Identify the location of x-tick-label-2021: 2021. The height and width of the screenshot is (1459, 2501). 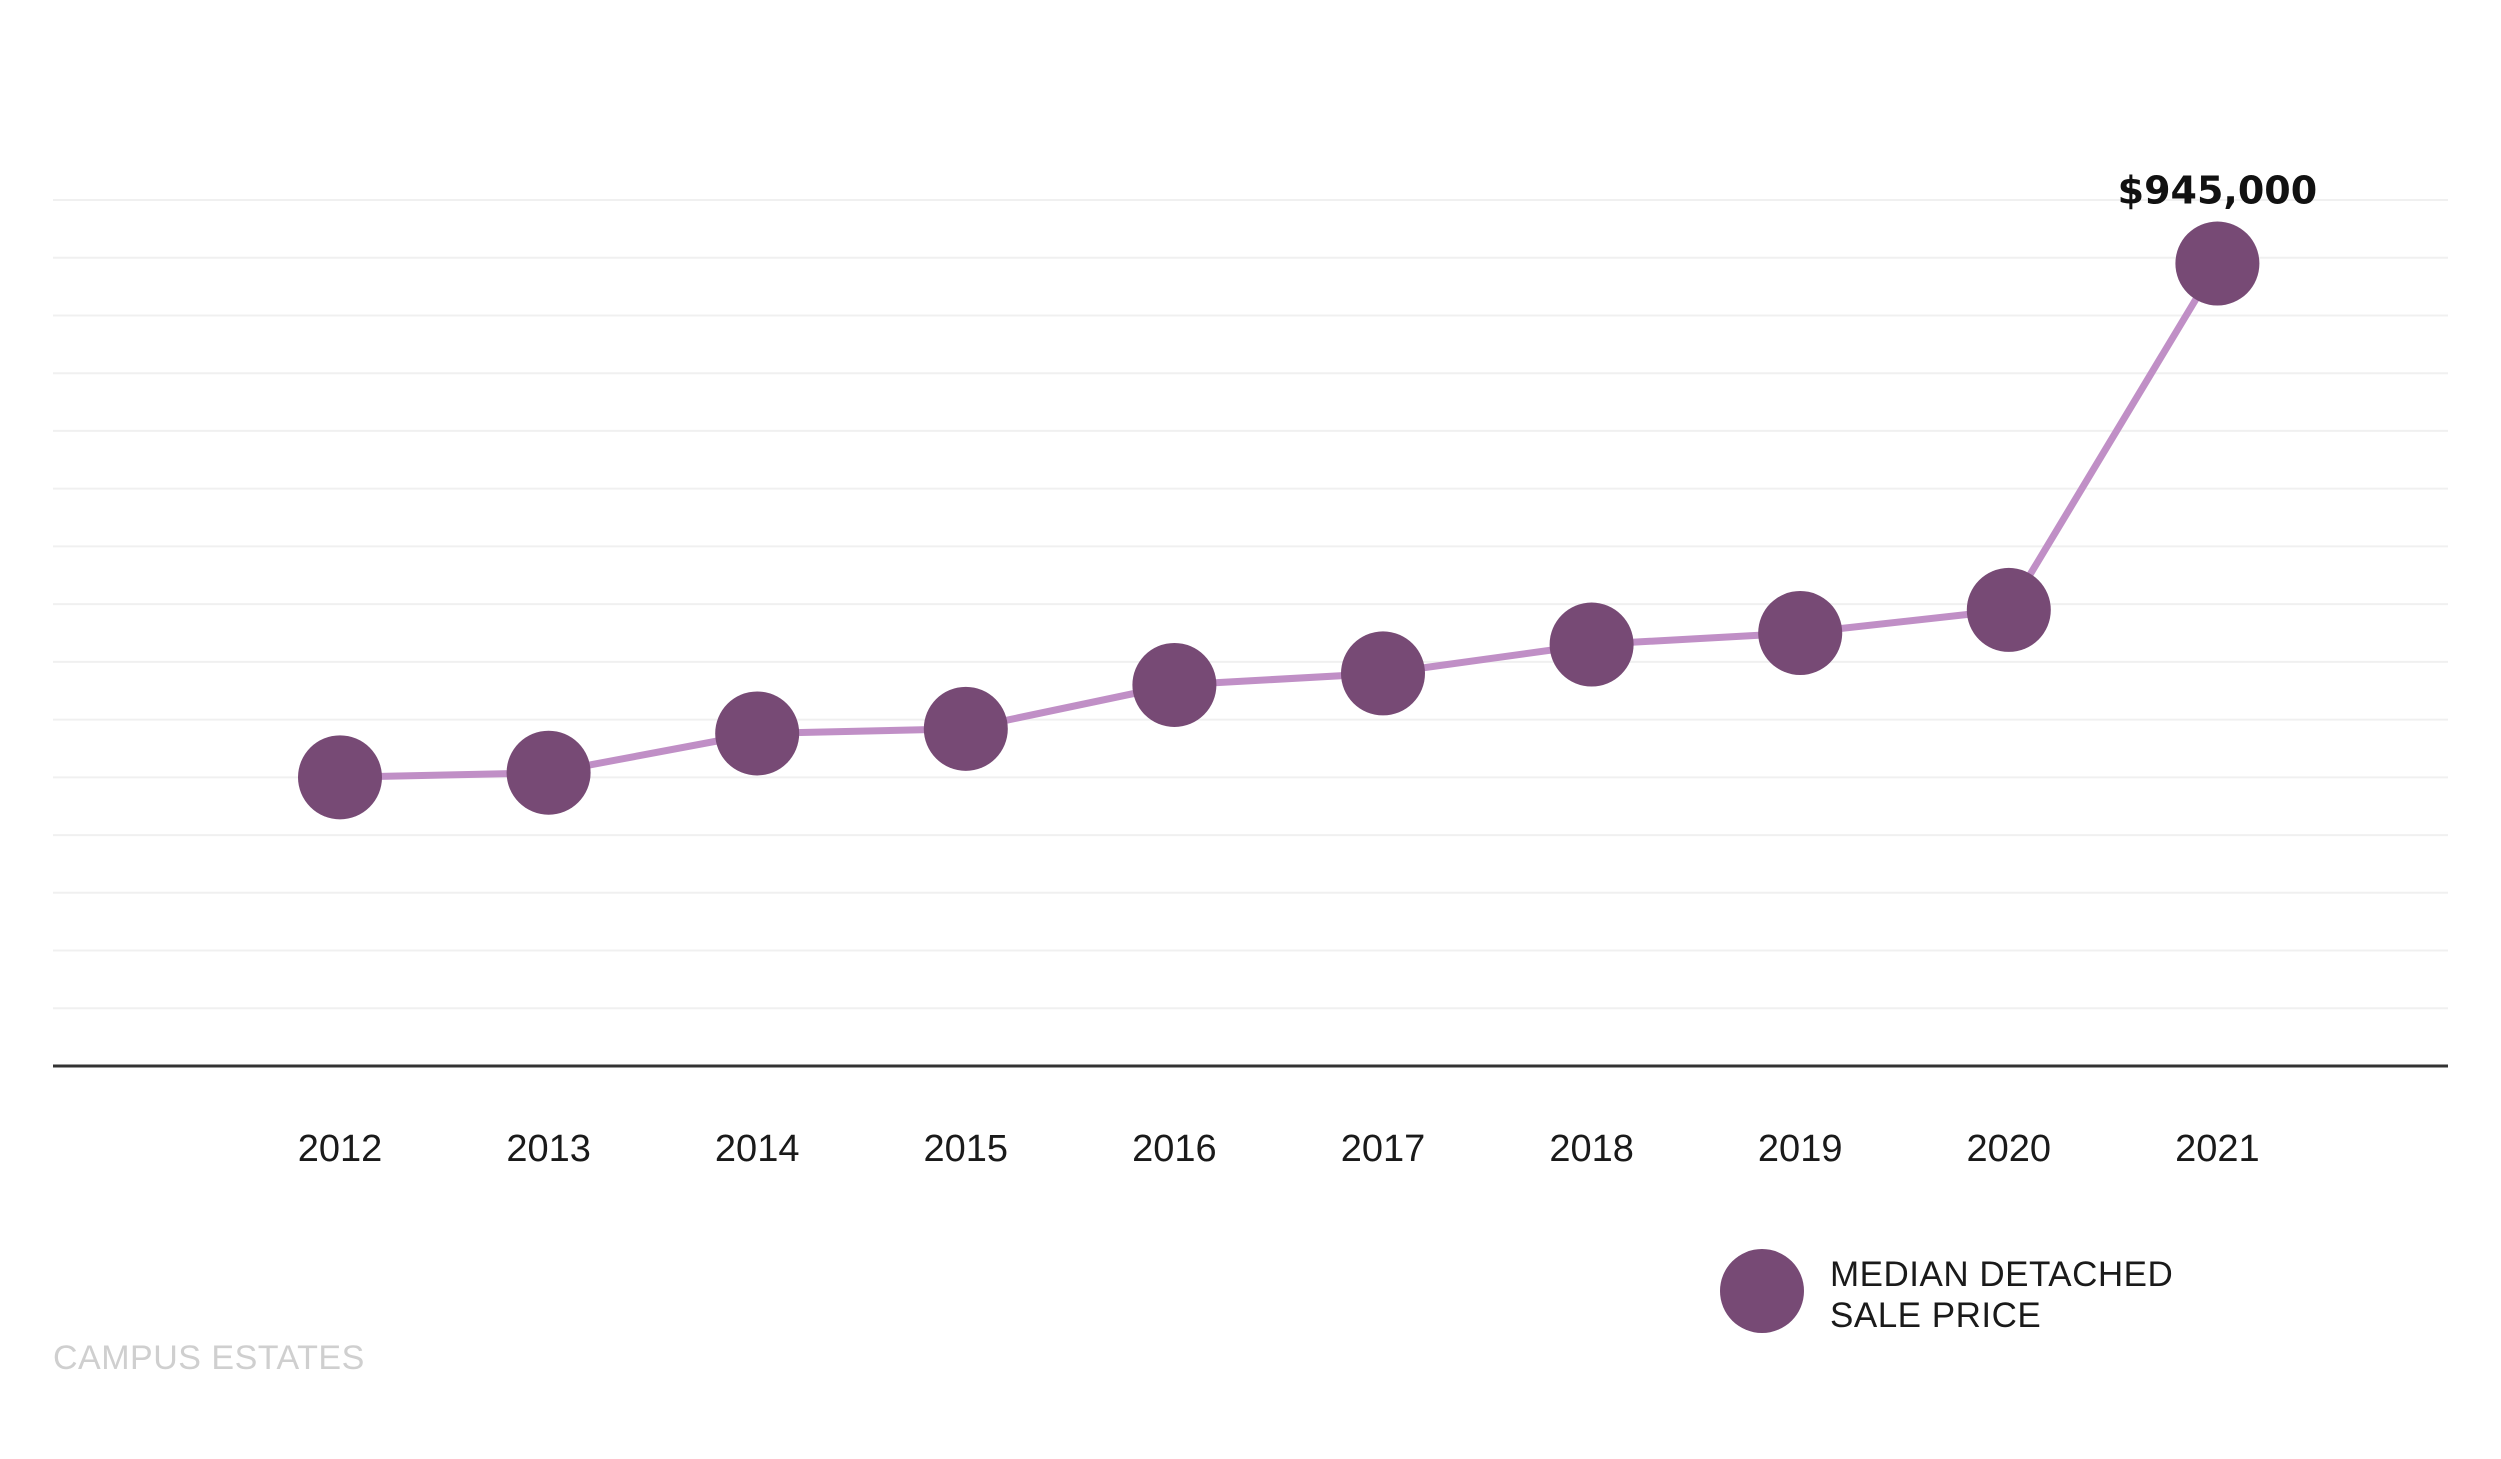
(2217, 1149).